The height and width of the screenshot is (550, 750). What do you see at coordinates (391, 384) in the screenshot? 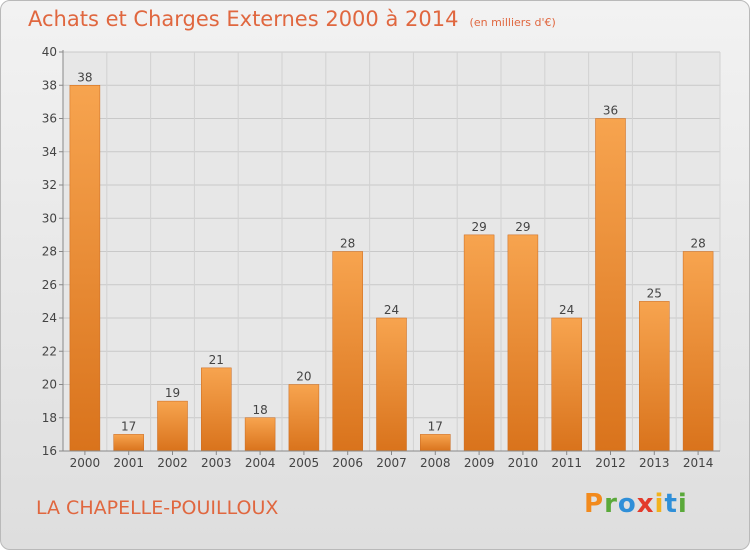
I see `bar-2007` at bounding box center [391, 384].